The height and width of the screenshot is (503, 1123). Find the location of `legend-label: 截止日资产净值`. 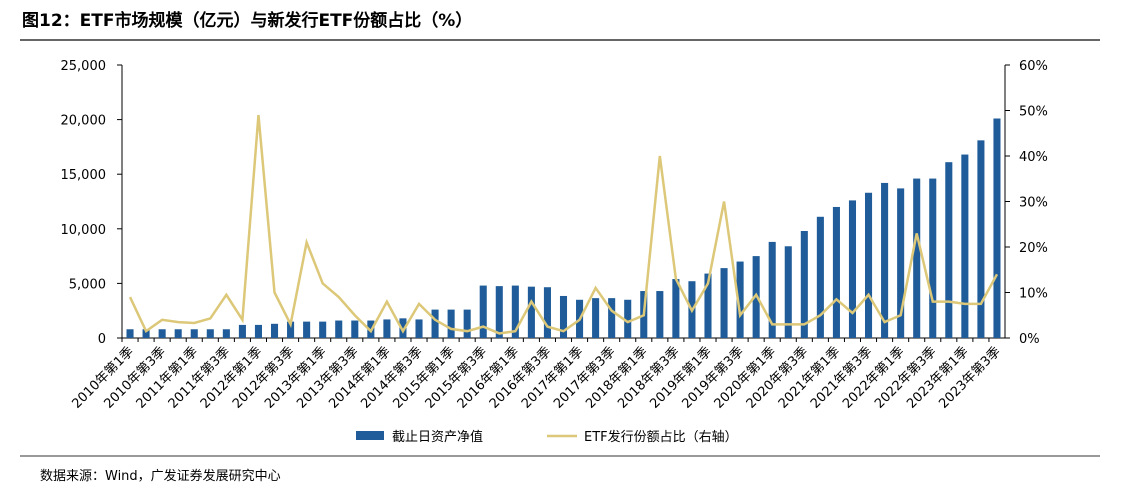

legend-label: 截止日资产净值 is located at coordinates (437, 437).